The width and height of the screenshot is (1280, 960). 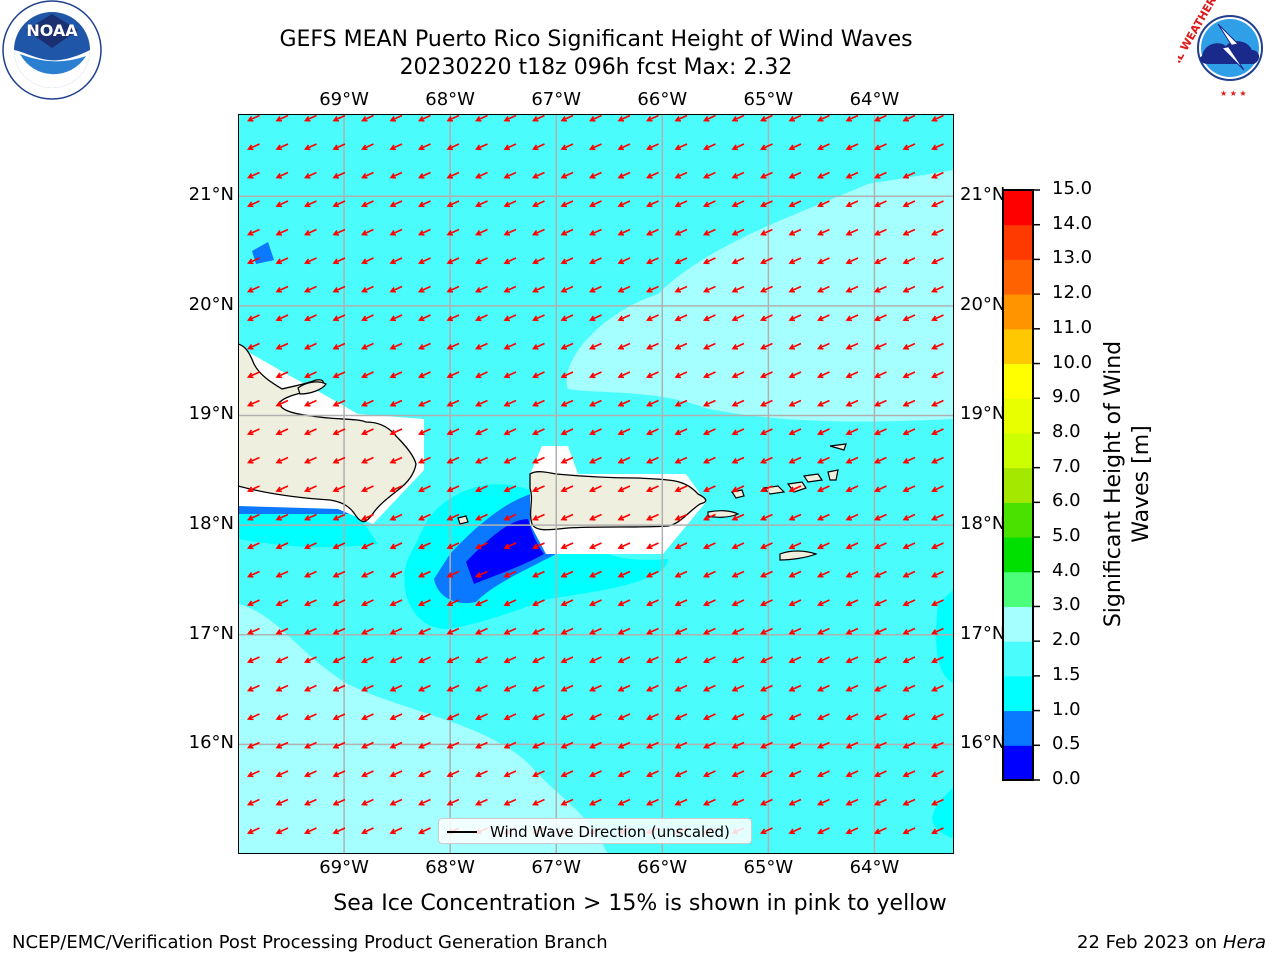 I want to click on lon-tick-label-top: 65°W, so click(x=768, y=99).